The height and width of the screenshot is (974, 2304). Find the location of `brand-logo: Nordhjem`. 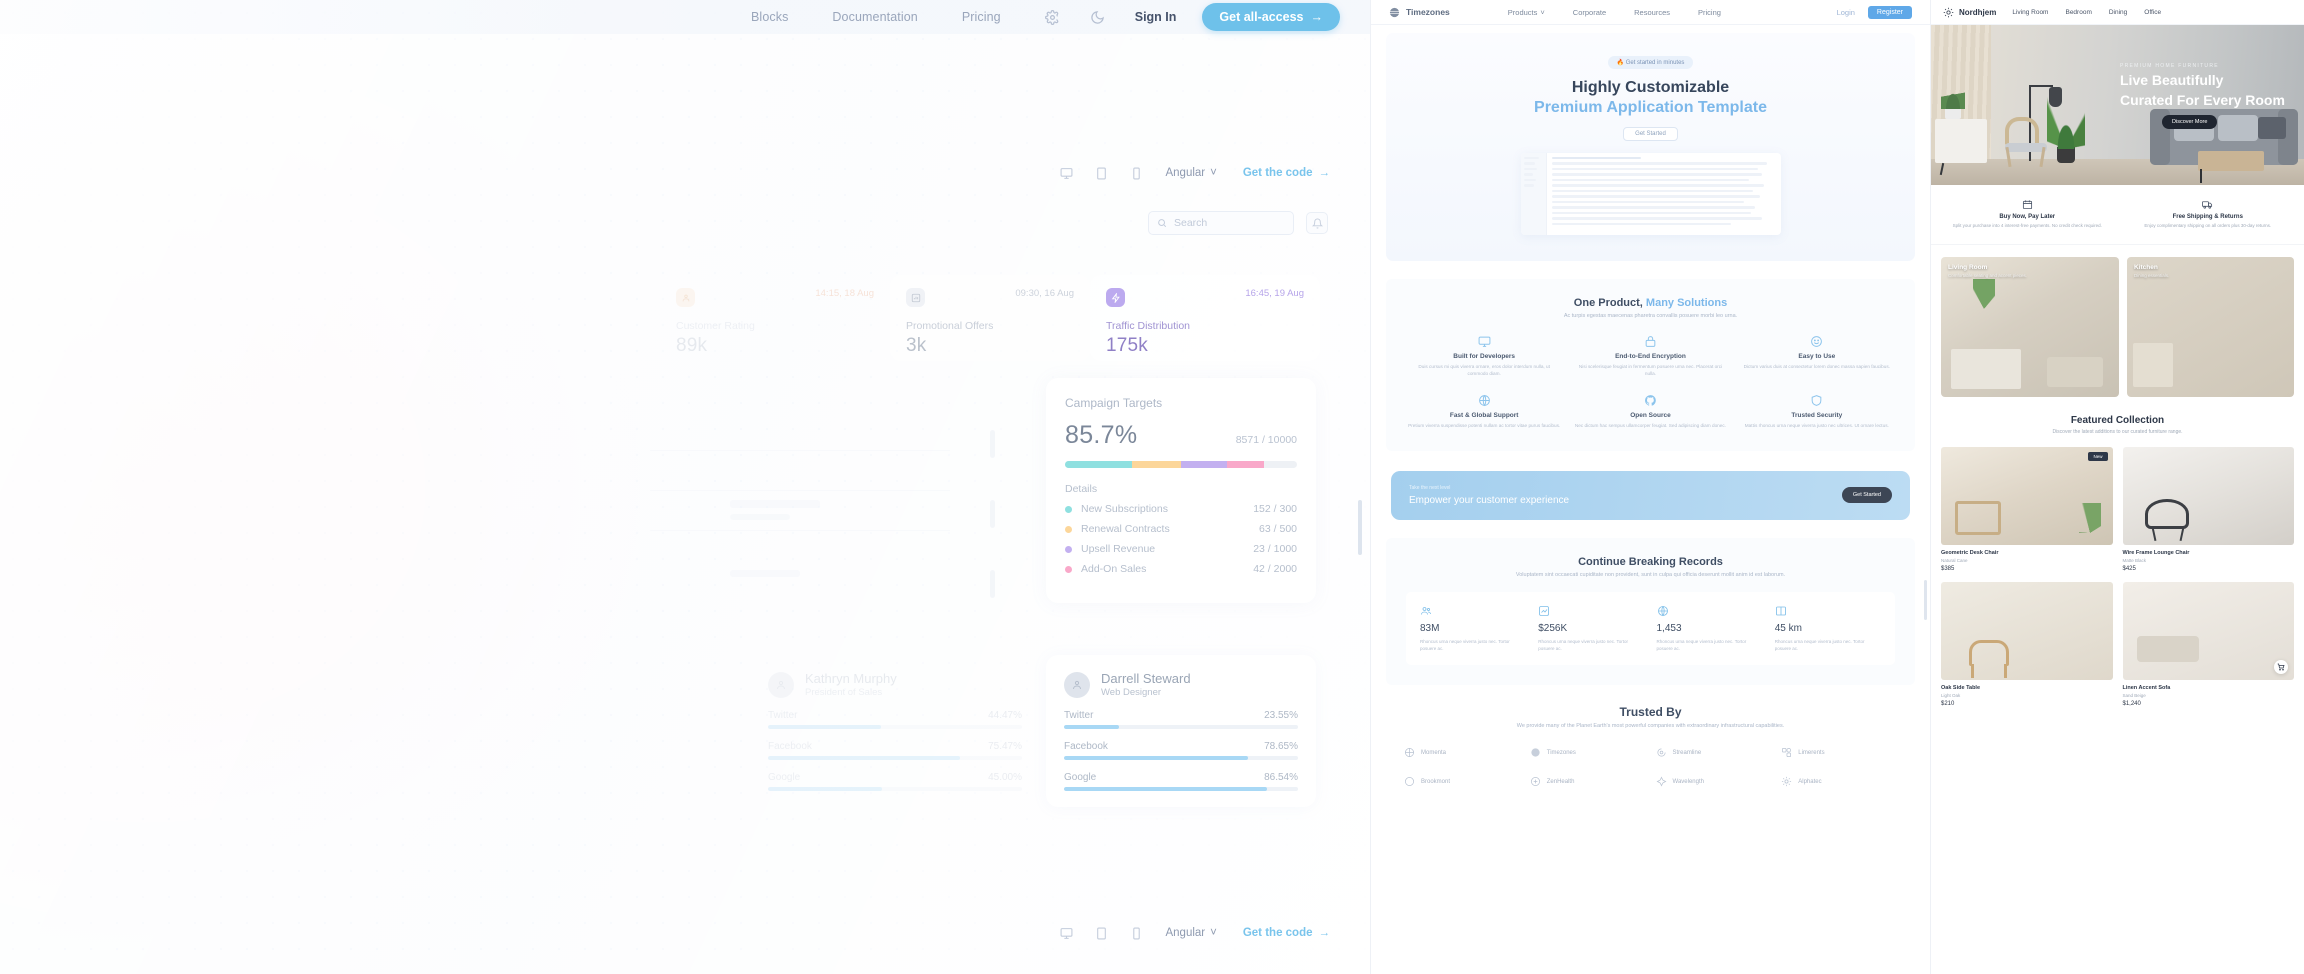

brand-logo: Nordhjem is located at coordinates (1969, 12).